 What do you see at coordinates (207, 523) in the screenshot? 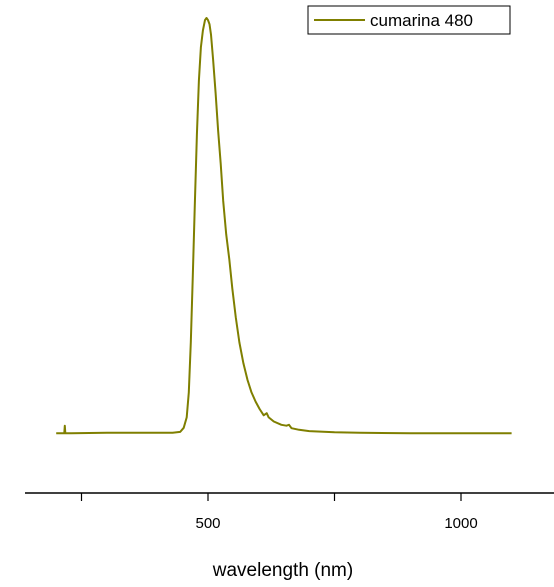
I see `x-tick-label-500: 500` at bounding box center [207, 523].